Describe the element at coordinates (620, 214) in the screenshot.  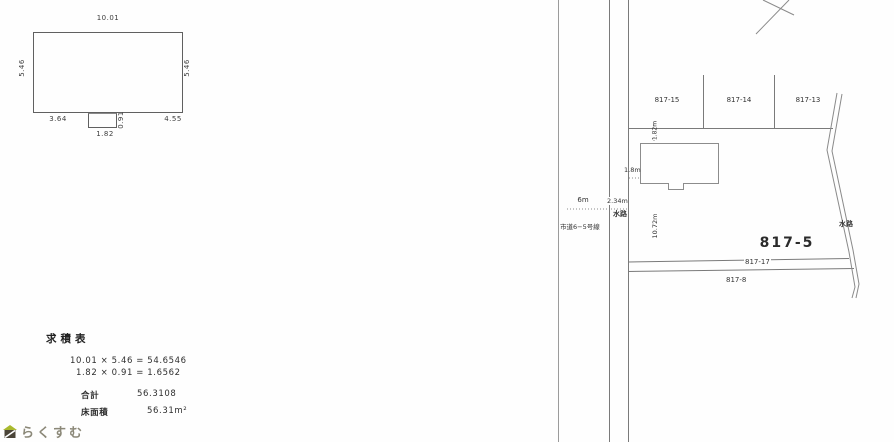
I see `waterway-left-label: 水路` at that location.